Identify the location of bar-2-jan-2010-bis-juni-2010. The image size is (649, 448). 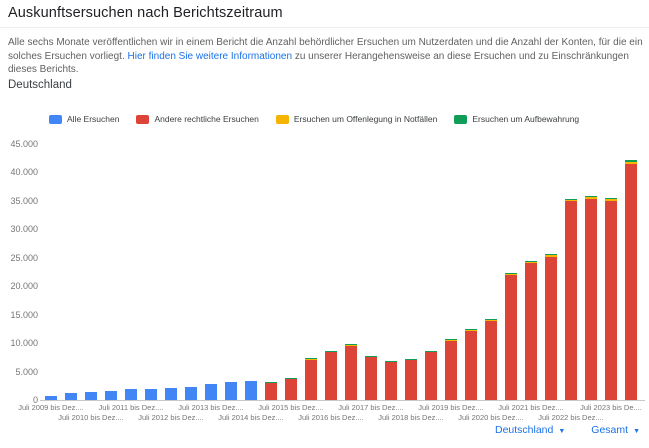
(71, 396).